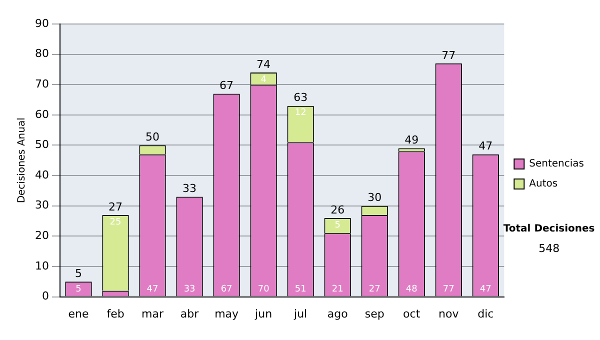 The width and height of the screenshot is (600, 340). Describe the element at coordinates (153, 137) in the screenshot. I see `total-label: 50` at that location.